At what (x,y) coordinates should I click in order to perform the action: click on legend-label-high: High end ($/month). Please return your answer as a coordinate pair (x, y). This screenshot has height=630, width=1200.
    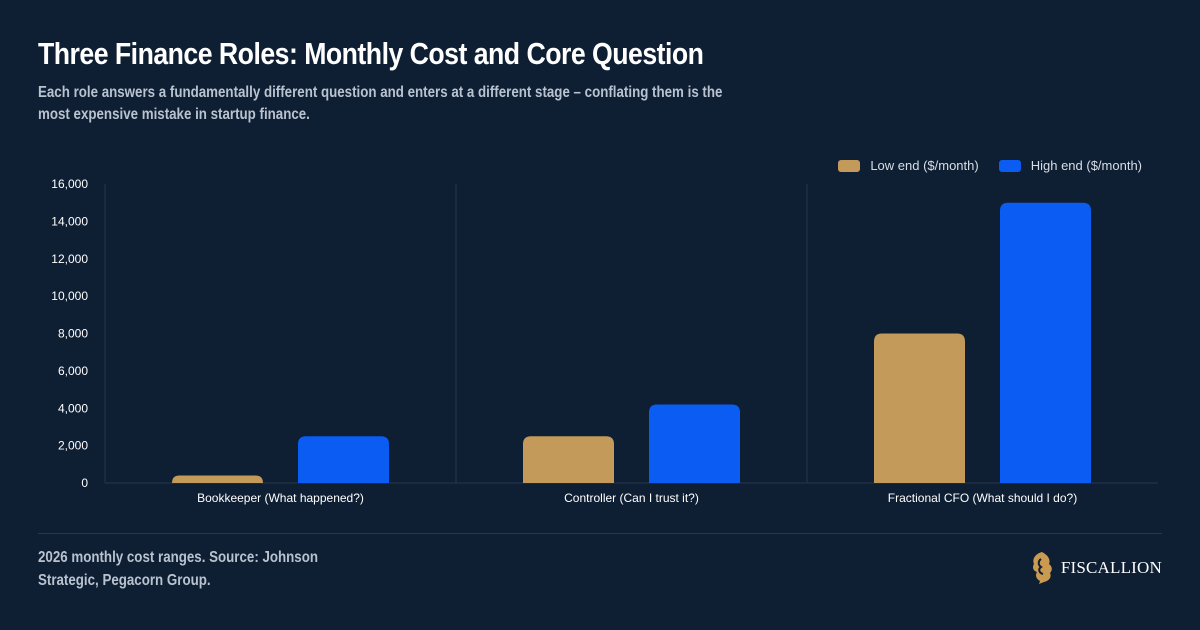
    Looking at the image, I should click on (1086, 165).